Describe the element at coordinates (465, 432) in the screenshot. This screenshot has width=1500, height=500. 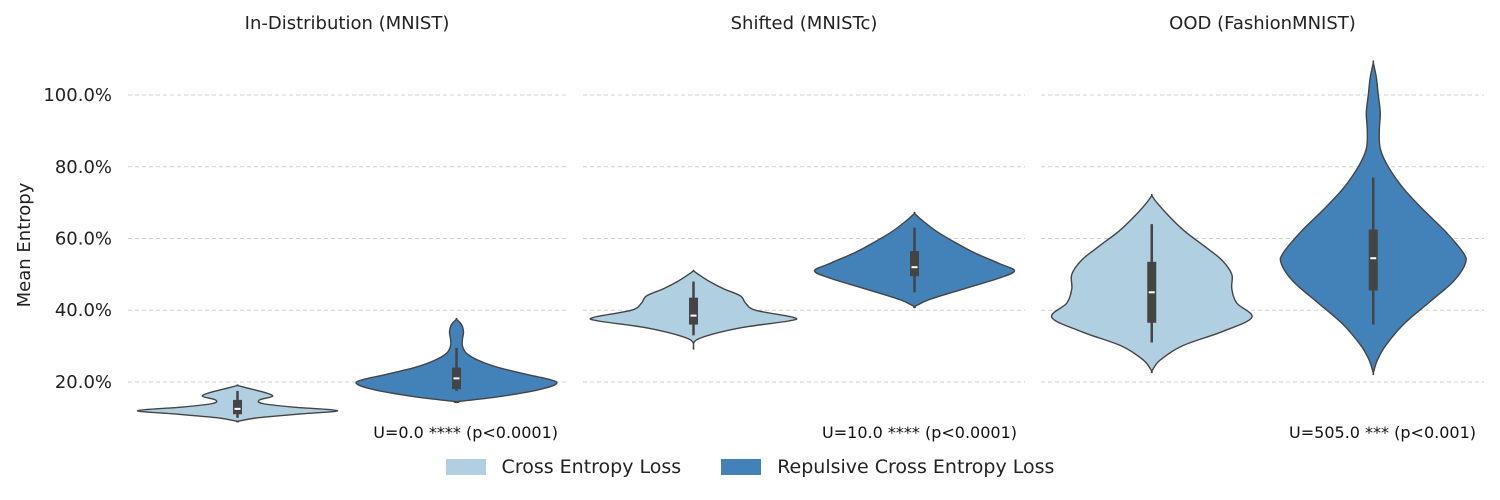
I see `significance-annotation: U=0.0 **** (p<0.0001)` at that location.